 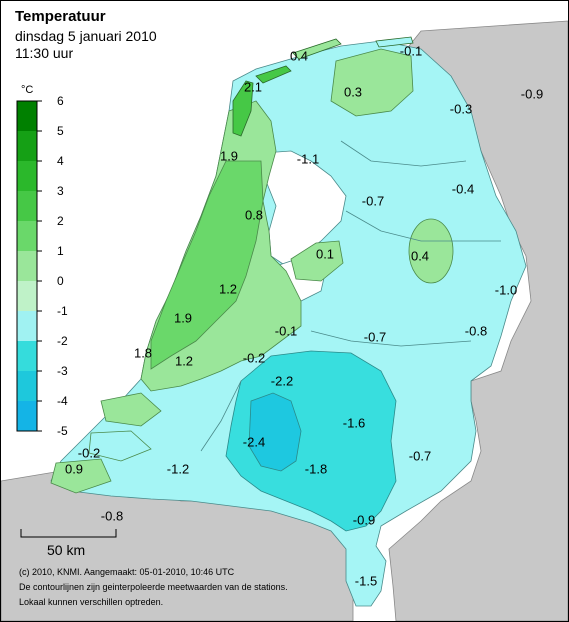 What do you see at coordinates (91, 602) in the screenshot?
I see `credit-line-3: Lokaal kunnen verschillen optreden.` at bounding box center [91, 602].